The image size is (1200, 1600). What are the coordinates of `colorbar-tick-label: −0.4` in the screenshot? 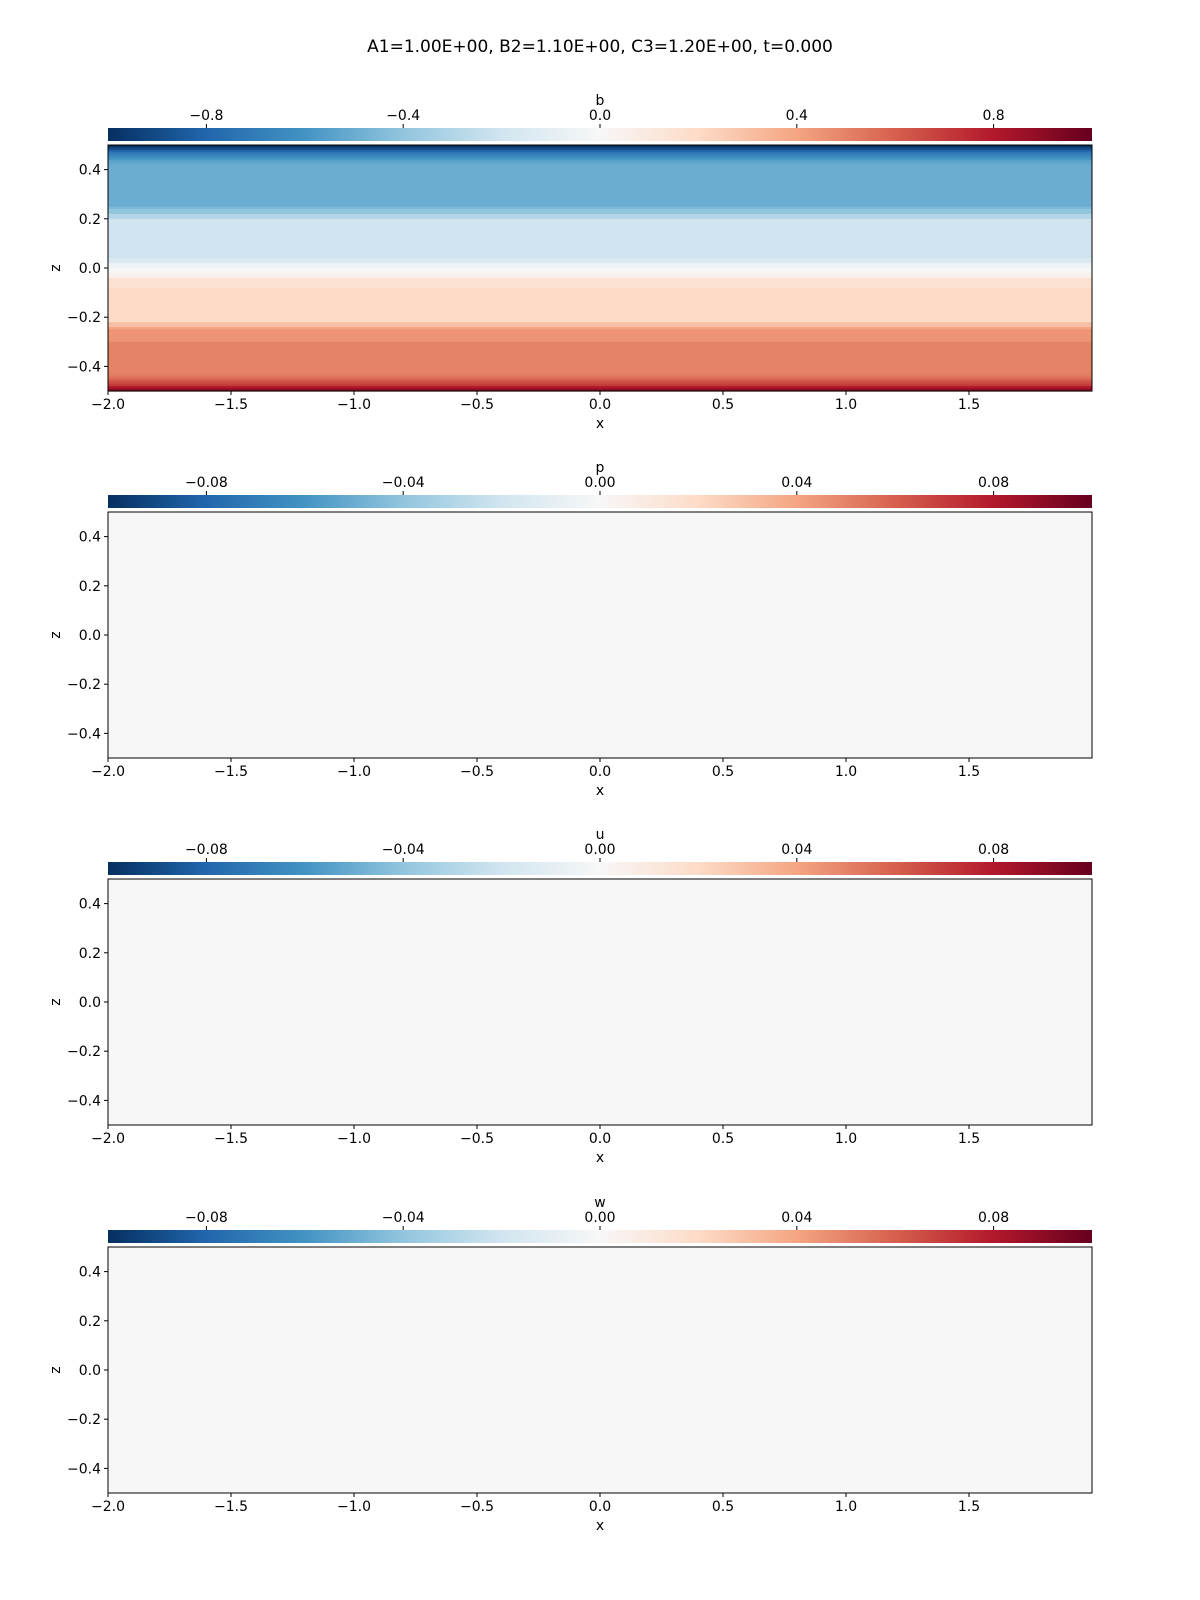 It's located at (403, 116).